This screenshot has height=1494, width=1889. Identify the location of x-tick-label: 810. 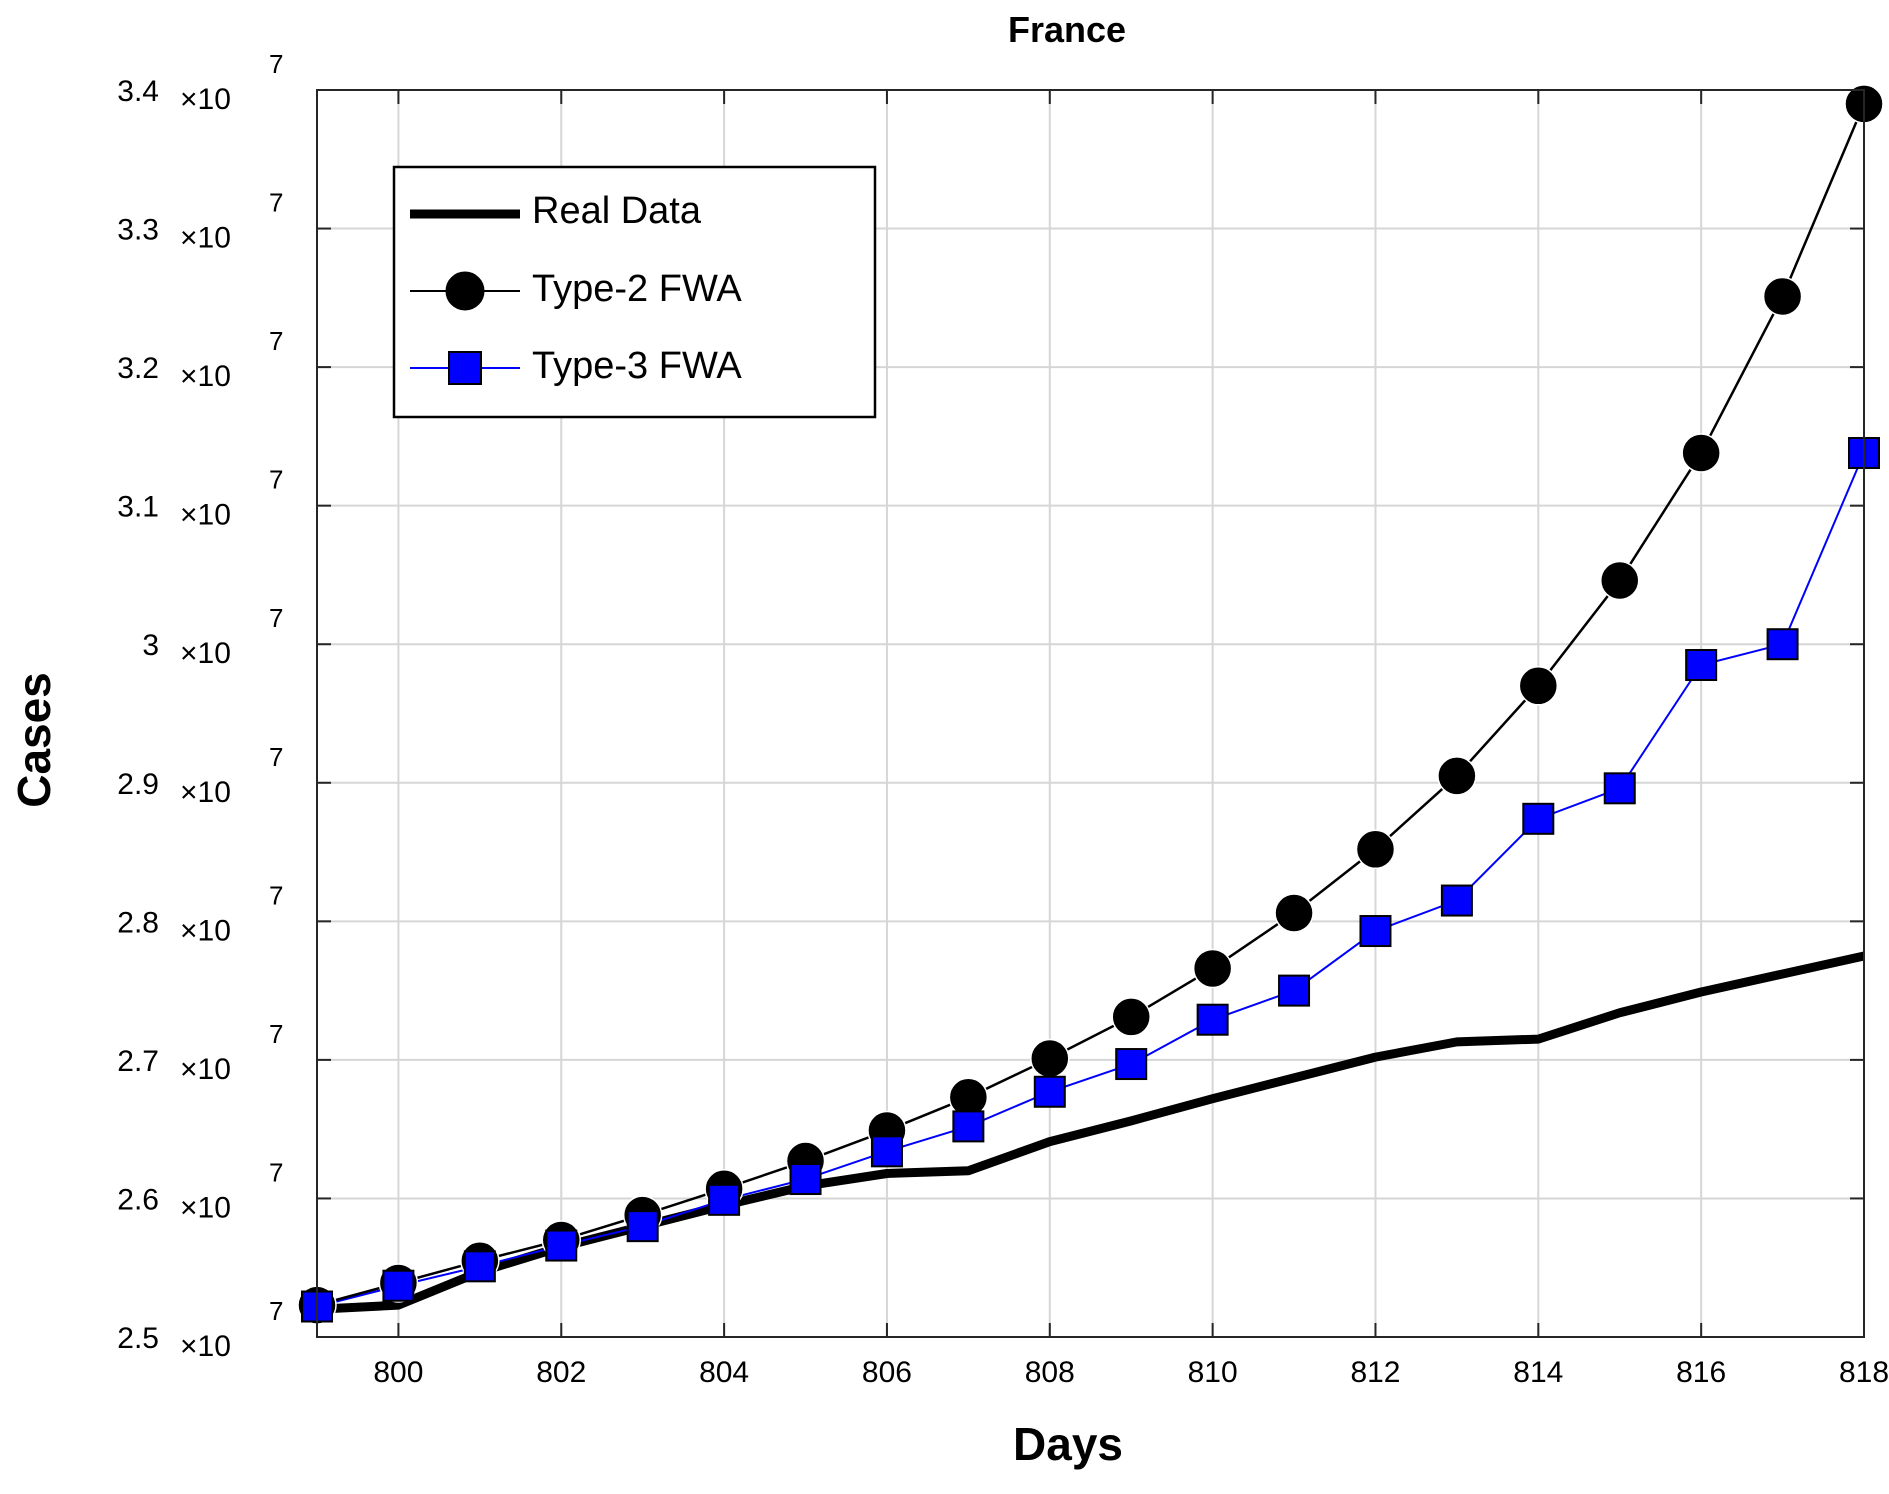
(1213, 1372).